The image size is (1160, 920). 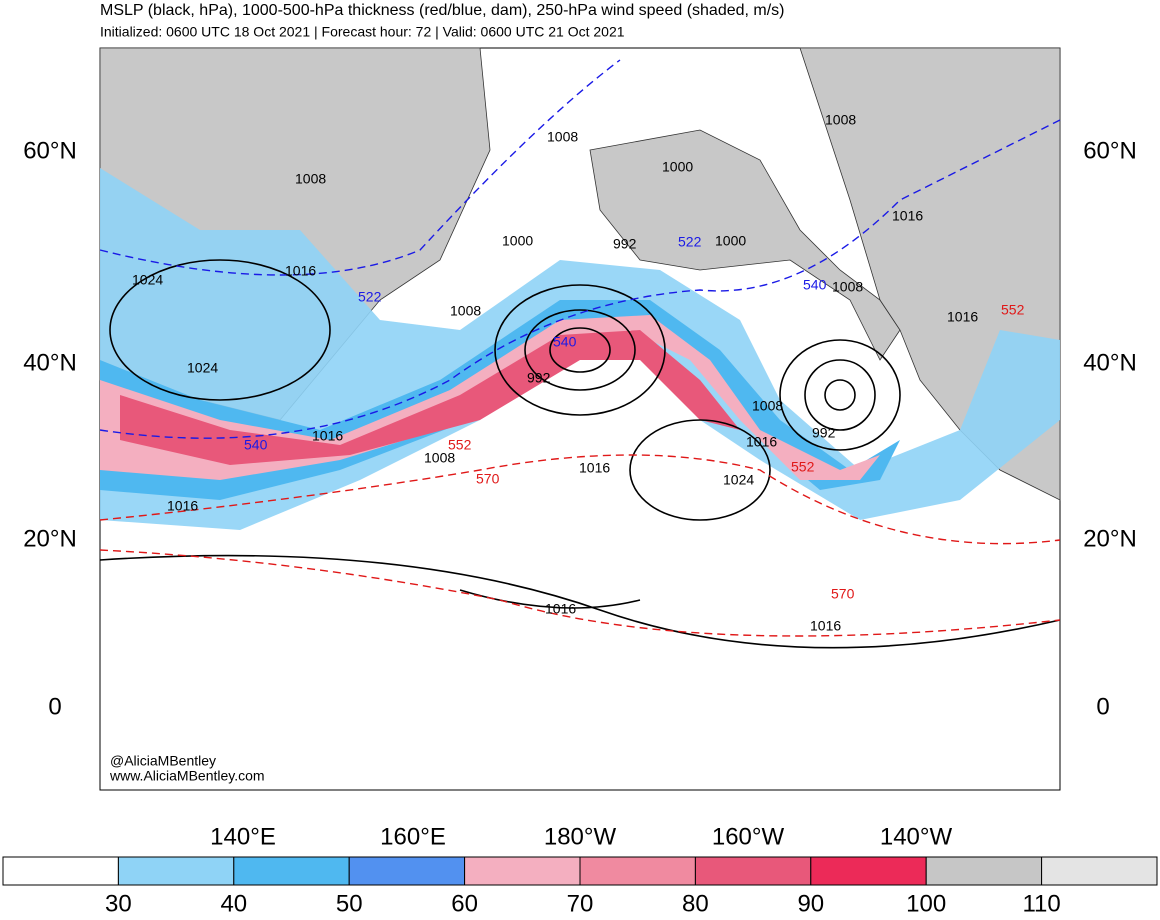 What do you see at coordinates (243, 836) in the screenshot?
I see `lon-label: 140°E` at bounding box center [243, 836].